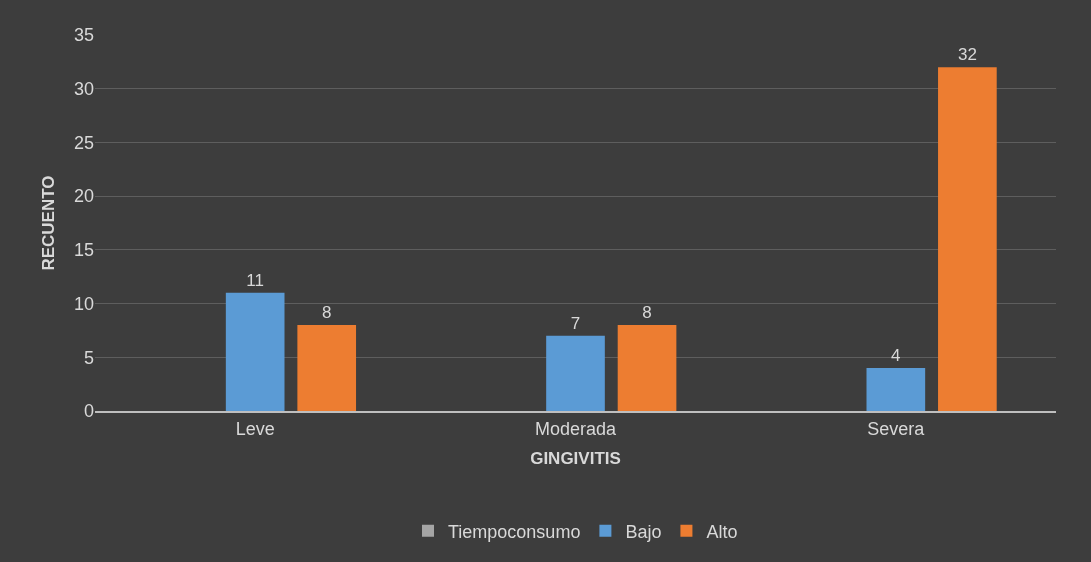  Describe the element at coordinates (88, 357) in the screenshot. I see `y-tick-label: 5` at that location.